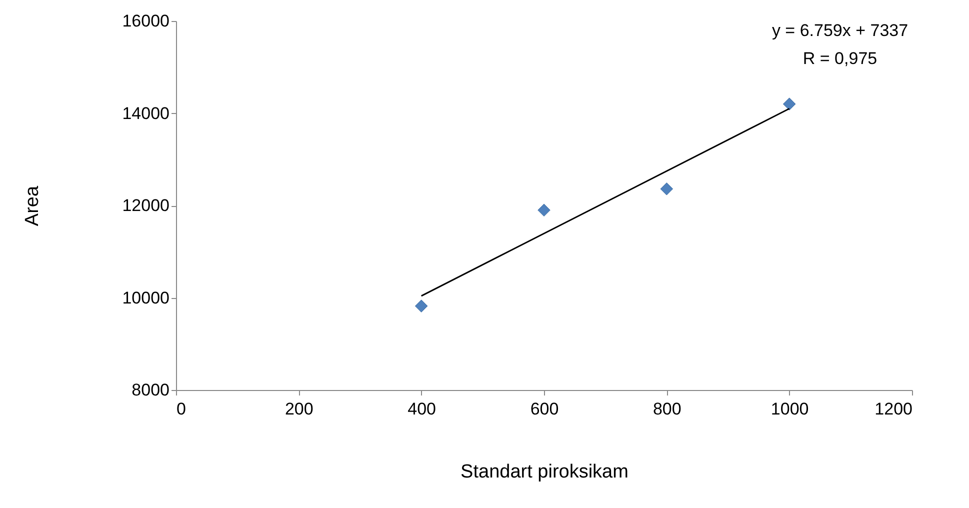  What do you see at coordinates (146, 298) in the screenshot?
I see `y-tick-label: 10000` at bounding box center [146, 298].